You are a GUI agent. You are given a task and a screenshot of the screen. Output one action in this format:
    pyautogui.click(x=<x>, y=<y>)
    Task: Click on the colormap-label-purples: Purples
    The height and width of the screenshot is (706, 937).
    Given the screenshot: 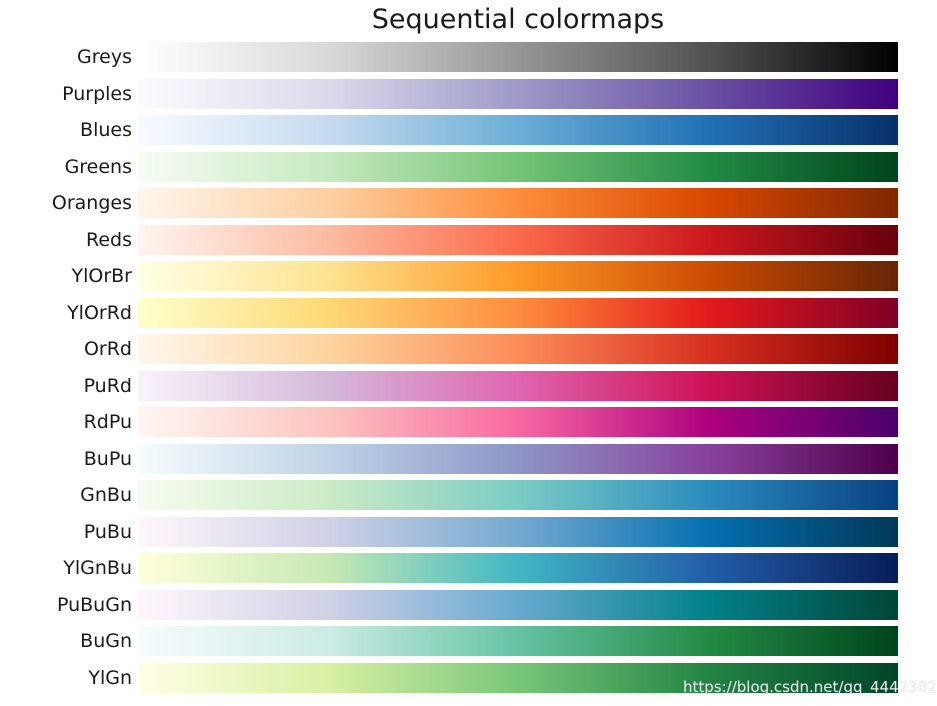 What is the action you would take?
    pyautogui.click(x=97, y=94)
    